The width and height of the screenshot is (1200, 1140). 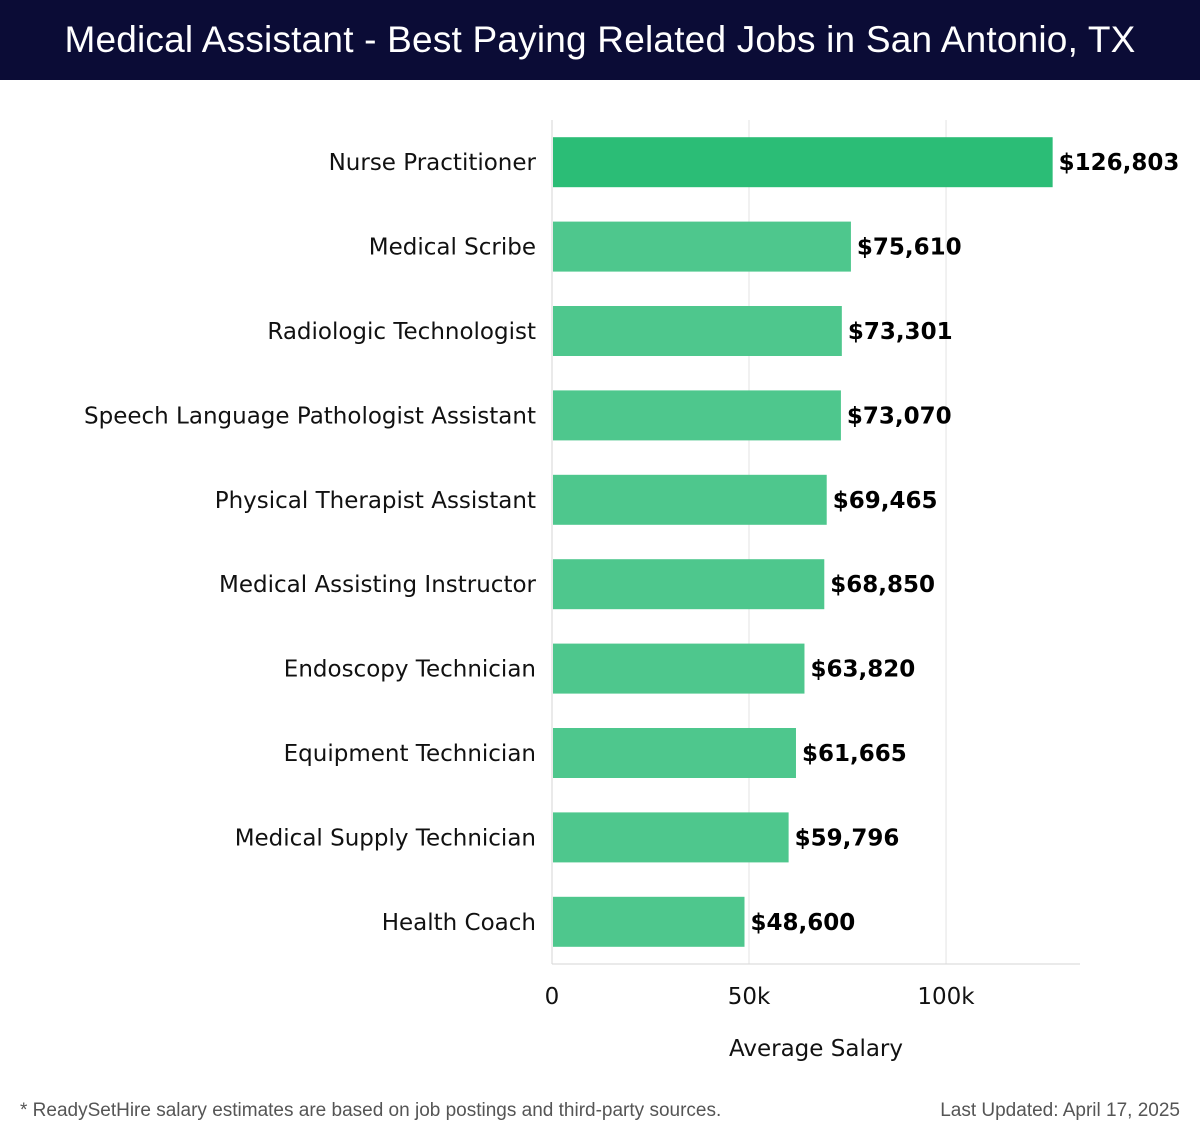 What do you see at coordinates (1119, 163) in the screenshot?
I see `value-label-0: $126,803` at bounding box center [1119, 163].